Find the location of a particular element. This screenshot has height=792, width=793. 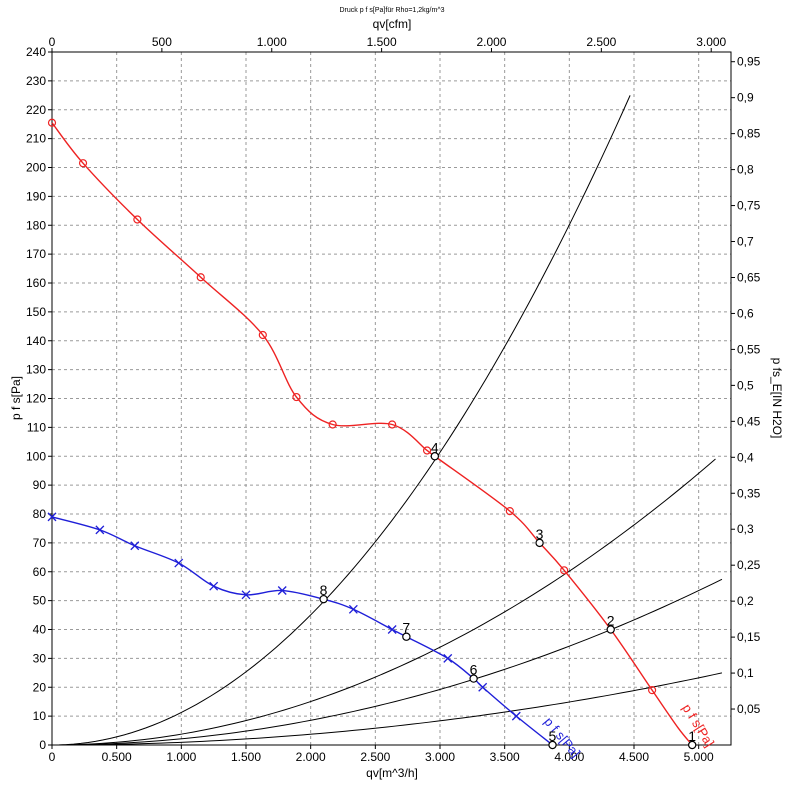

y2-tick-label: 0,75 is located at coordinates (749, 206).